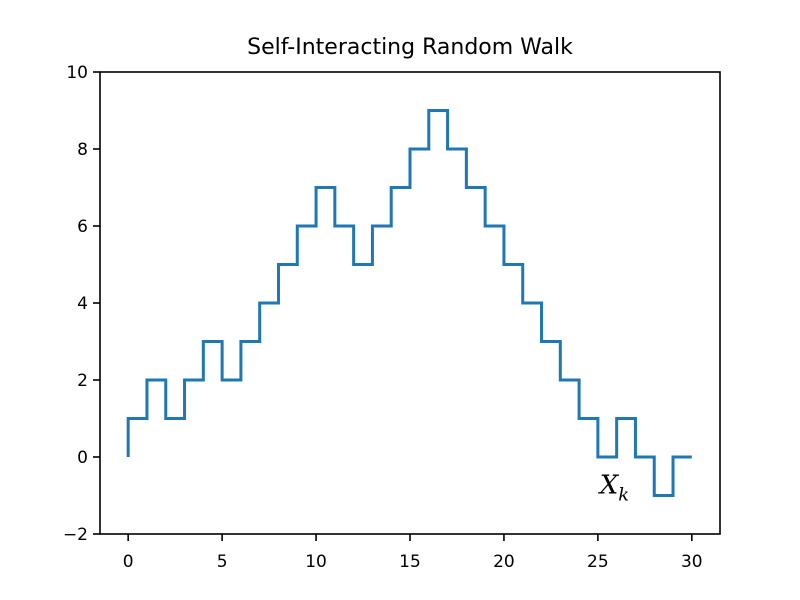 The image size is (800, 600). What do you see at coordinates (504, 562) in the screenshot?
I see `x-tick-label: 20` at bounding box center [504, 562].